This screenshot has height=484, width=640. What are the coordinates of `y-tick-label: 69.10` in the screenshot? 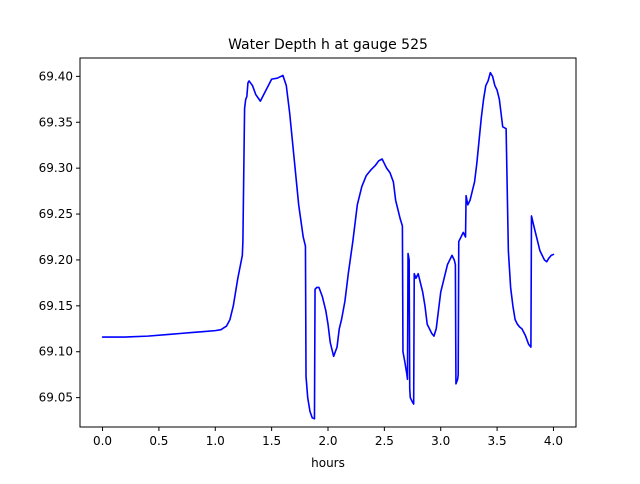 It's located at (56, 352).